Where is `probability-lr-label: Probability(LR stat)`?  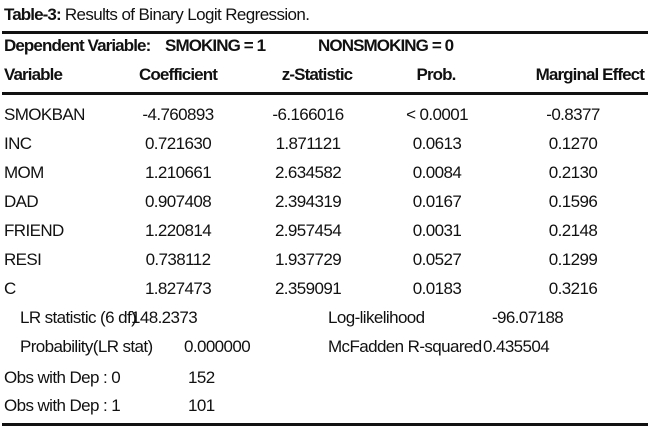 probability-lr-label: Probability(LR stat) is located at coordinates (86, 346).